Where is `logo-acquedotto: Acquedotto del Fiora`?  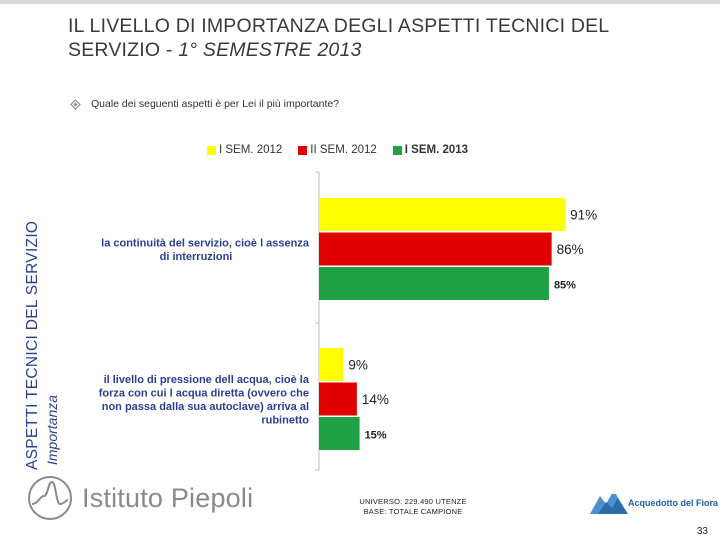 logo-acquedotto: Acquedotto del Fiora is located at coordinates (654, 501).